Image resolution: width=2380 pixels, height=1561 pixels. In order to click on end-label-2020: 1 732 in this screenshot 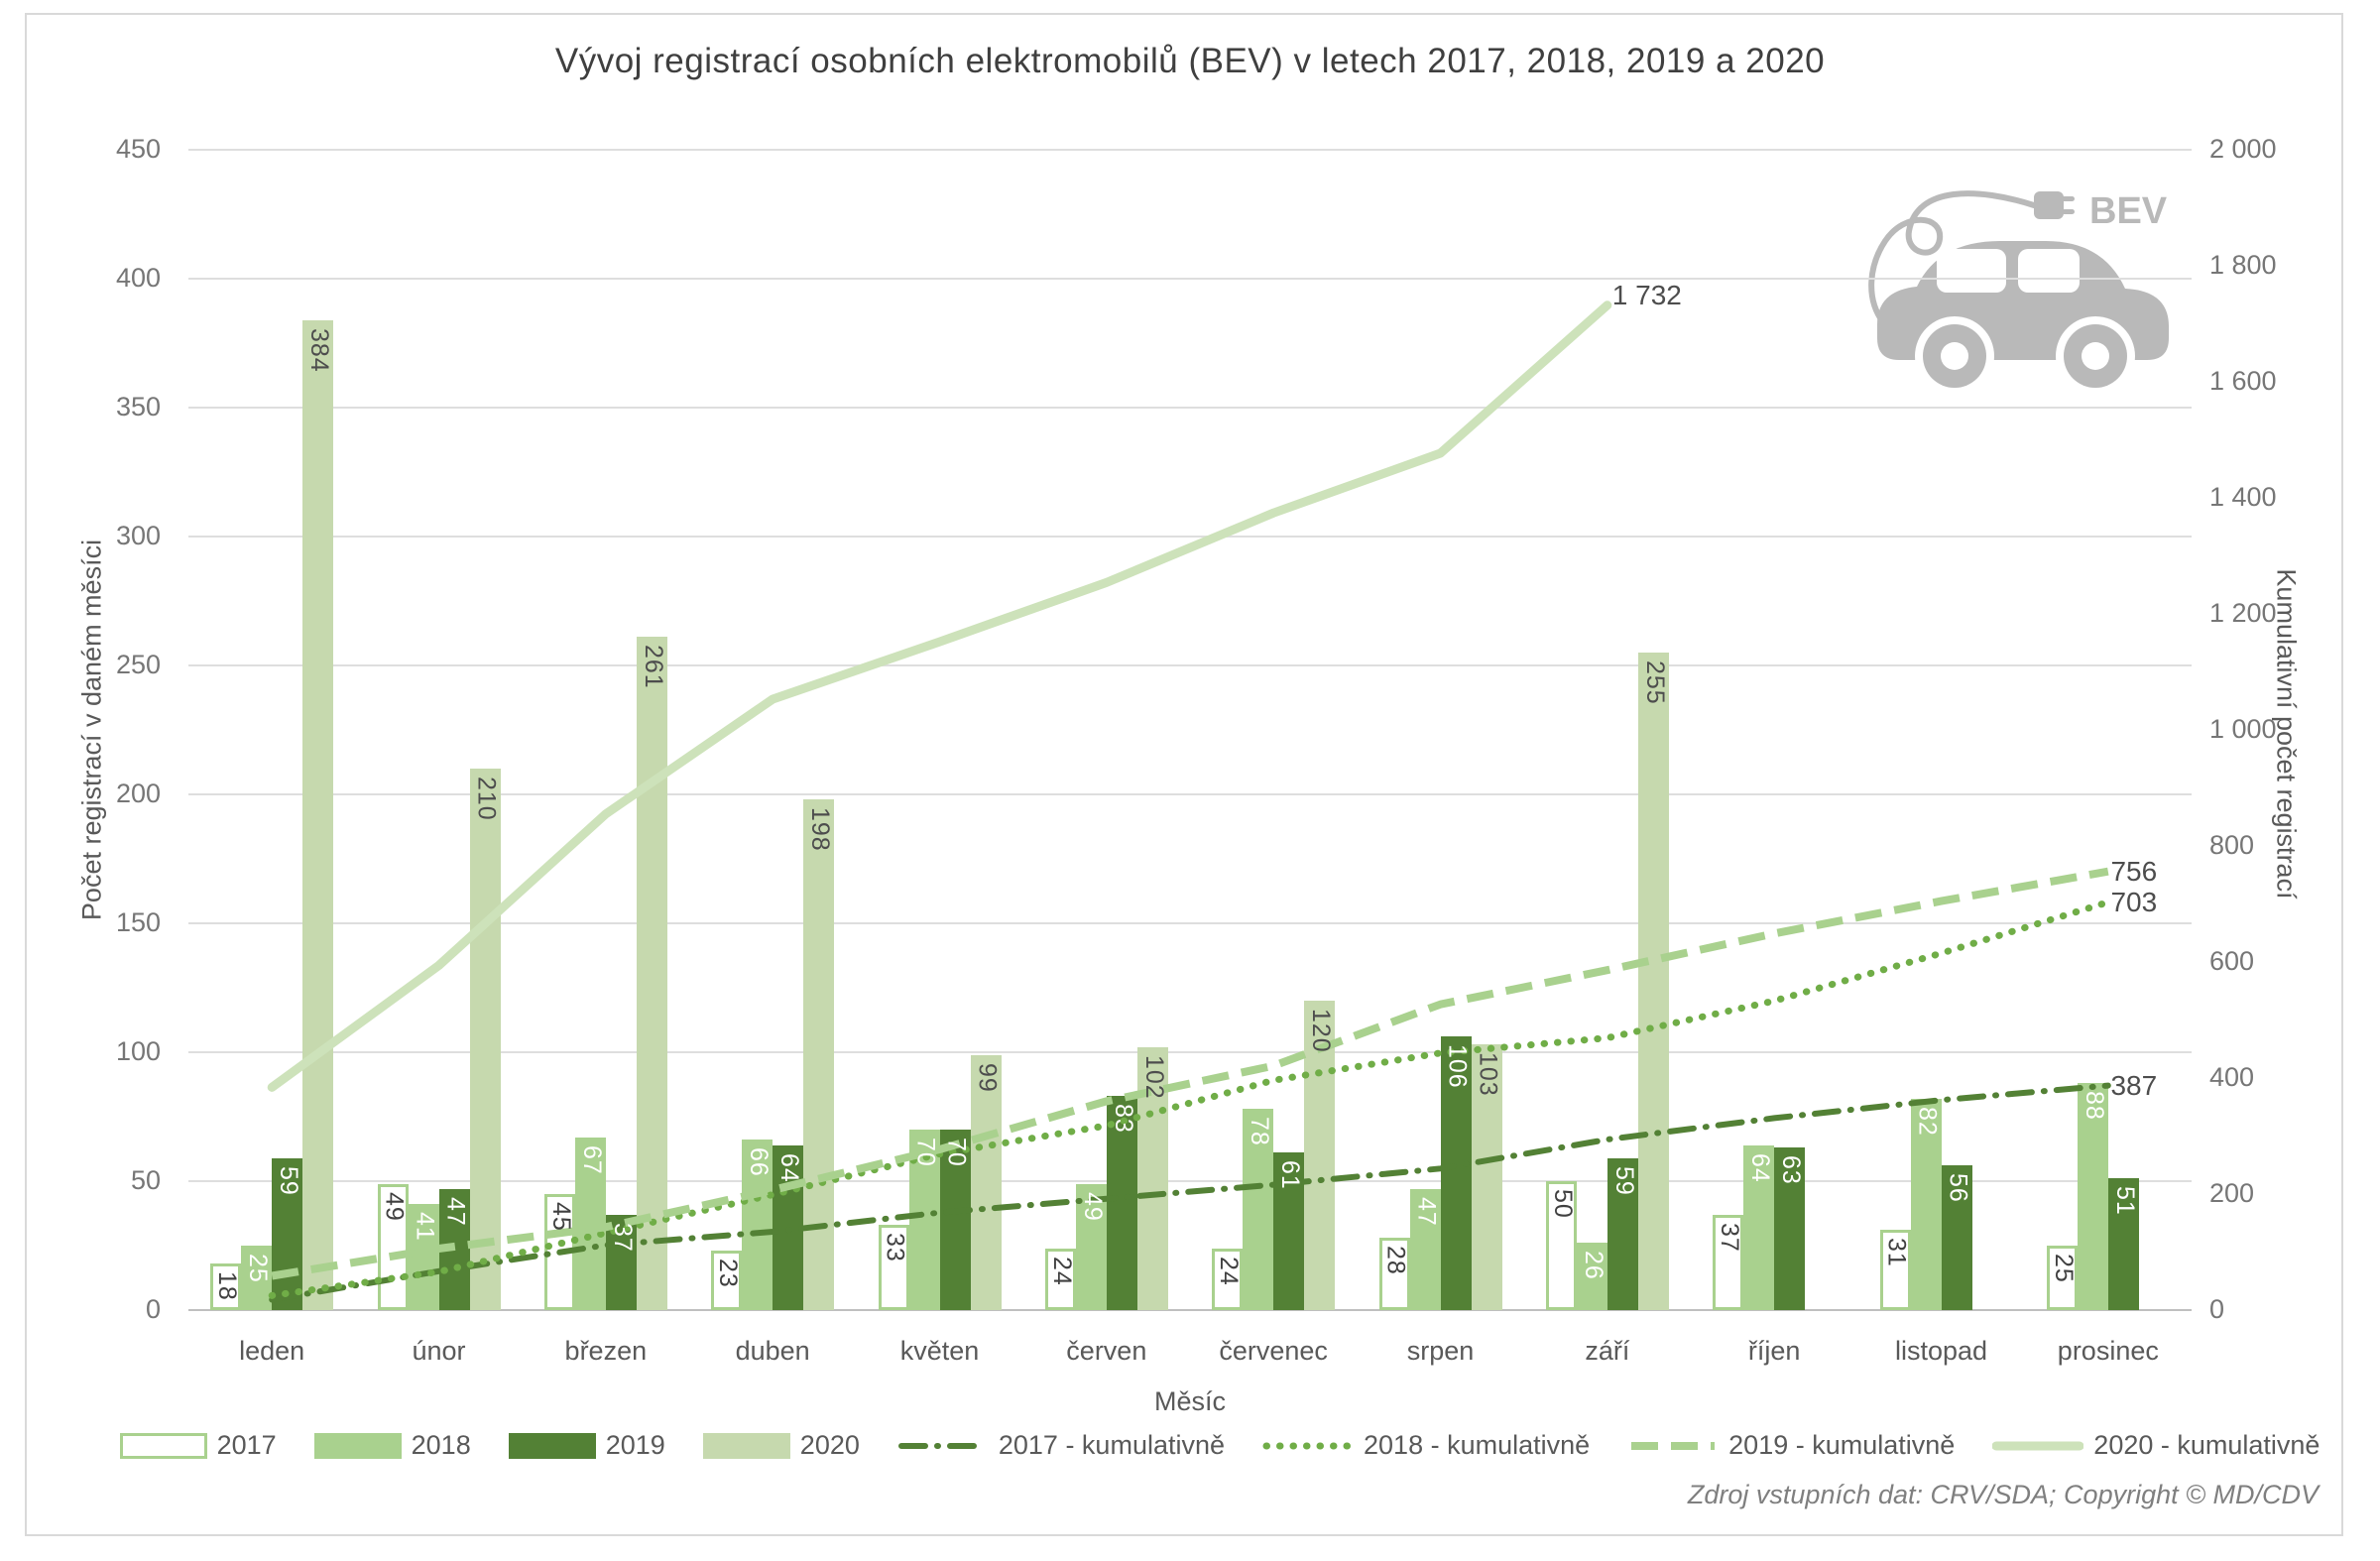, I will do `click(1646, 294)`.